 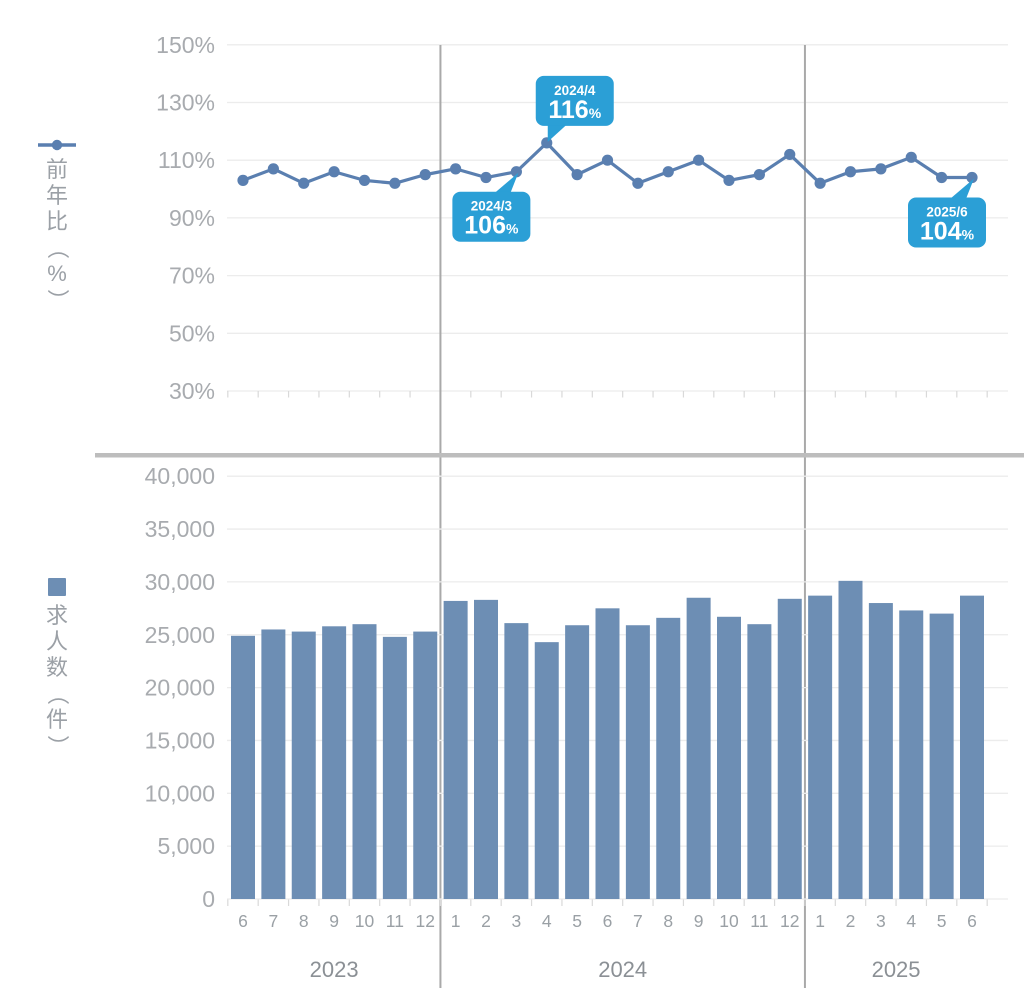 What do you see at coordinates (789, 748) in the screenshot?
I see `bar-2024/12` at bounding box center [789, 748].